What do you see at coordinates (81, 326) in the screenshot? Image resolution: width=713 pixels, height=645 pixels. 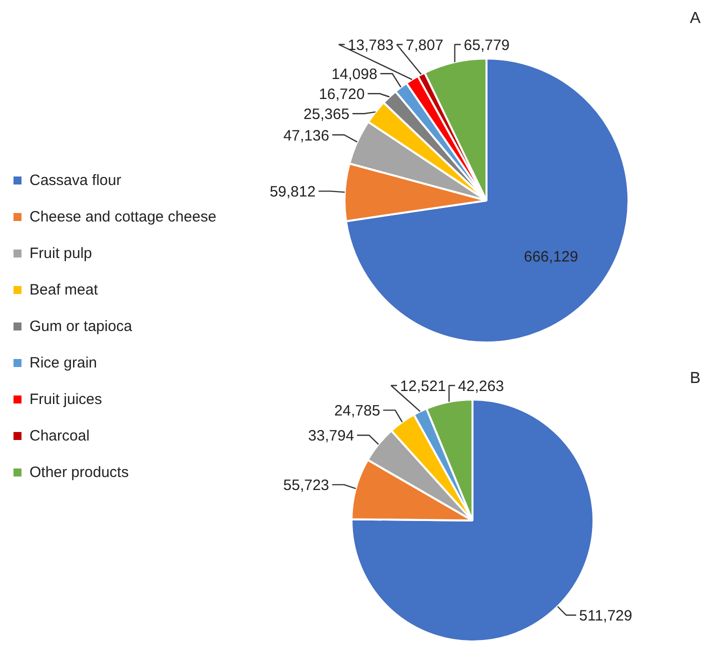 I see `legend-label: Gum or tapioca` at bounding box center [81, 326].